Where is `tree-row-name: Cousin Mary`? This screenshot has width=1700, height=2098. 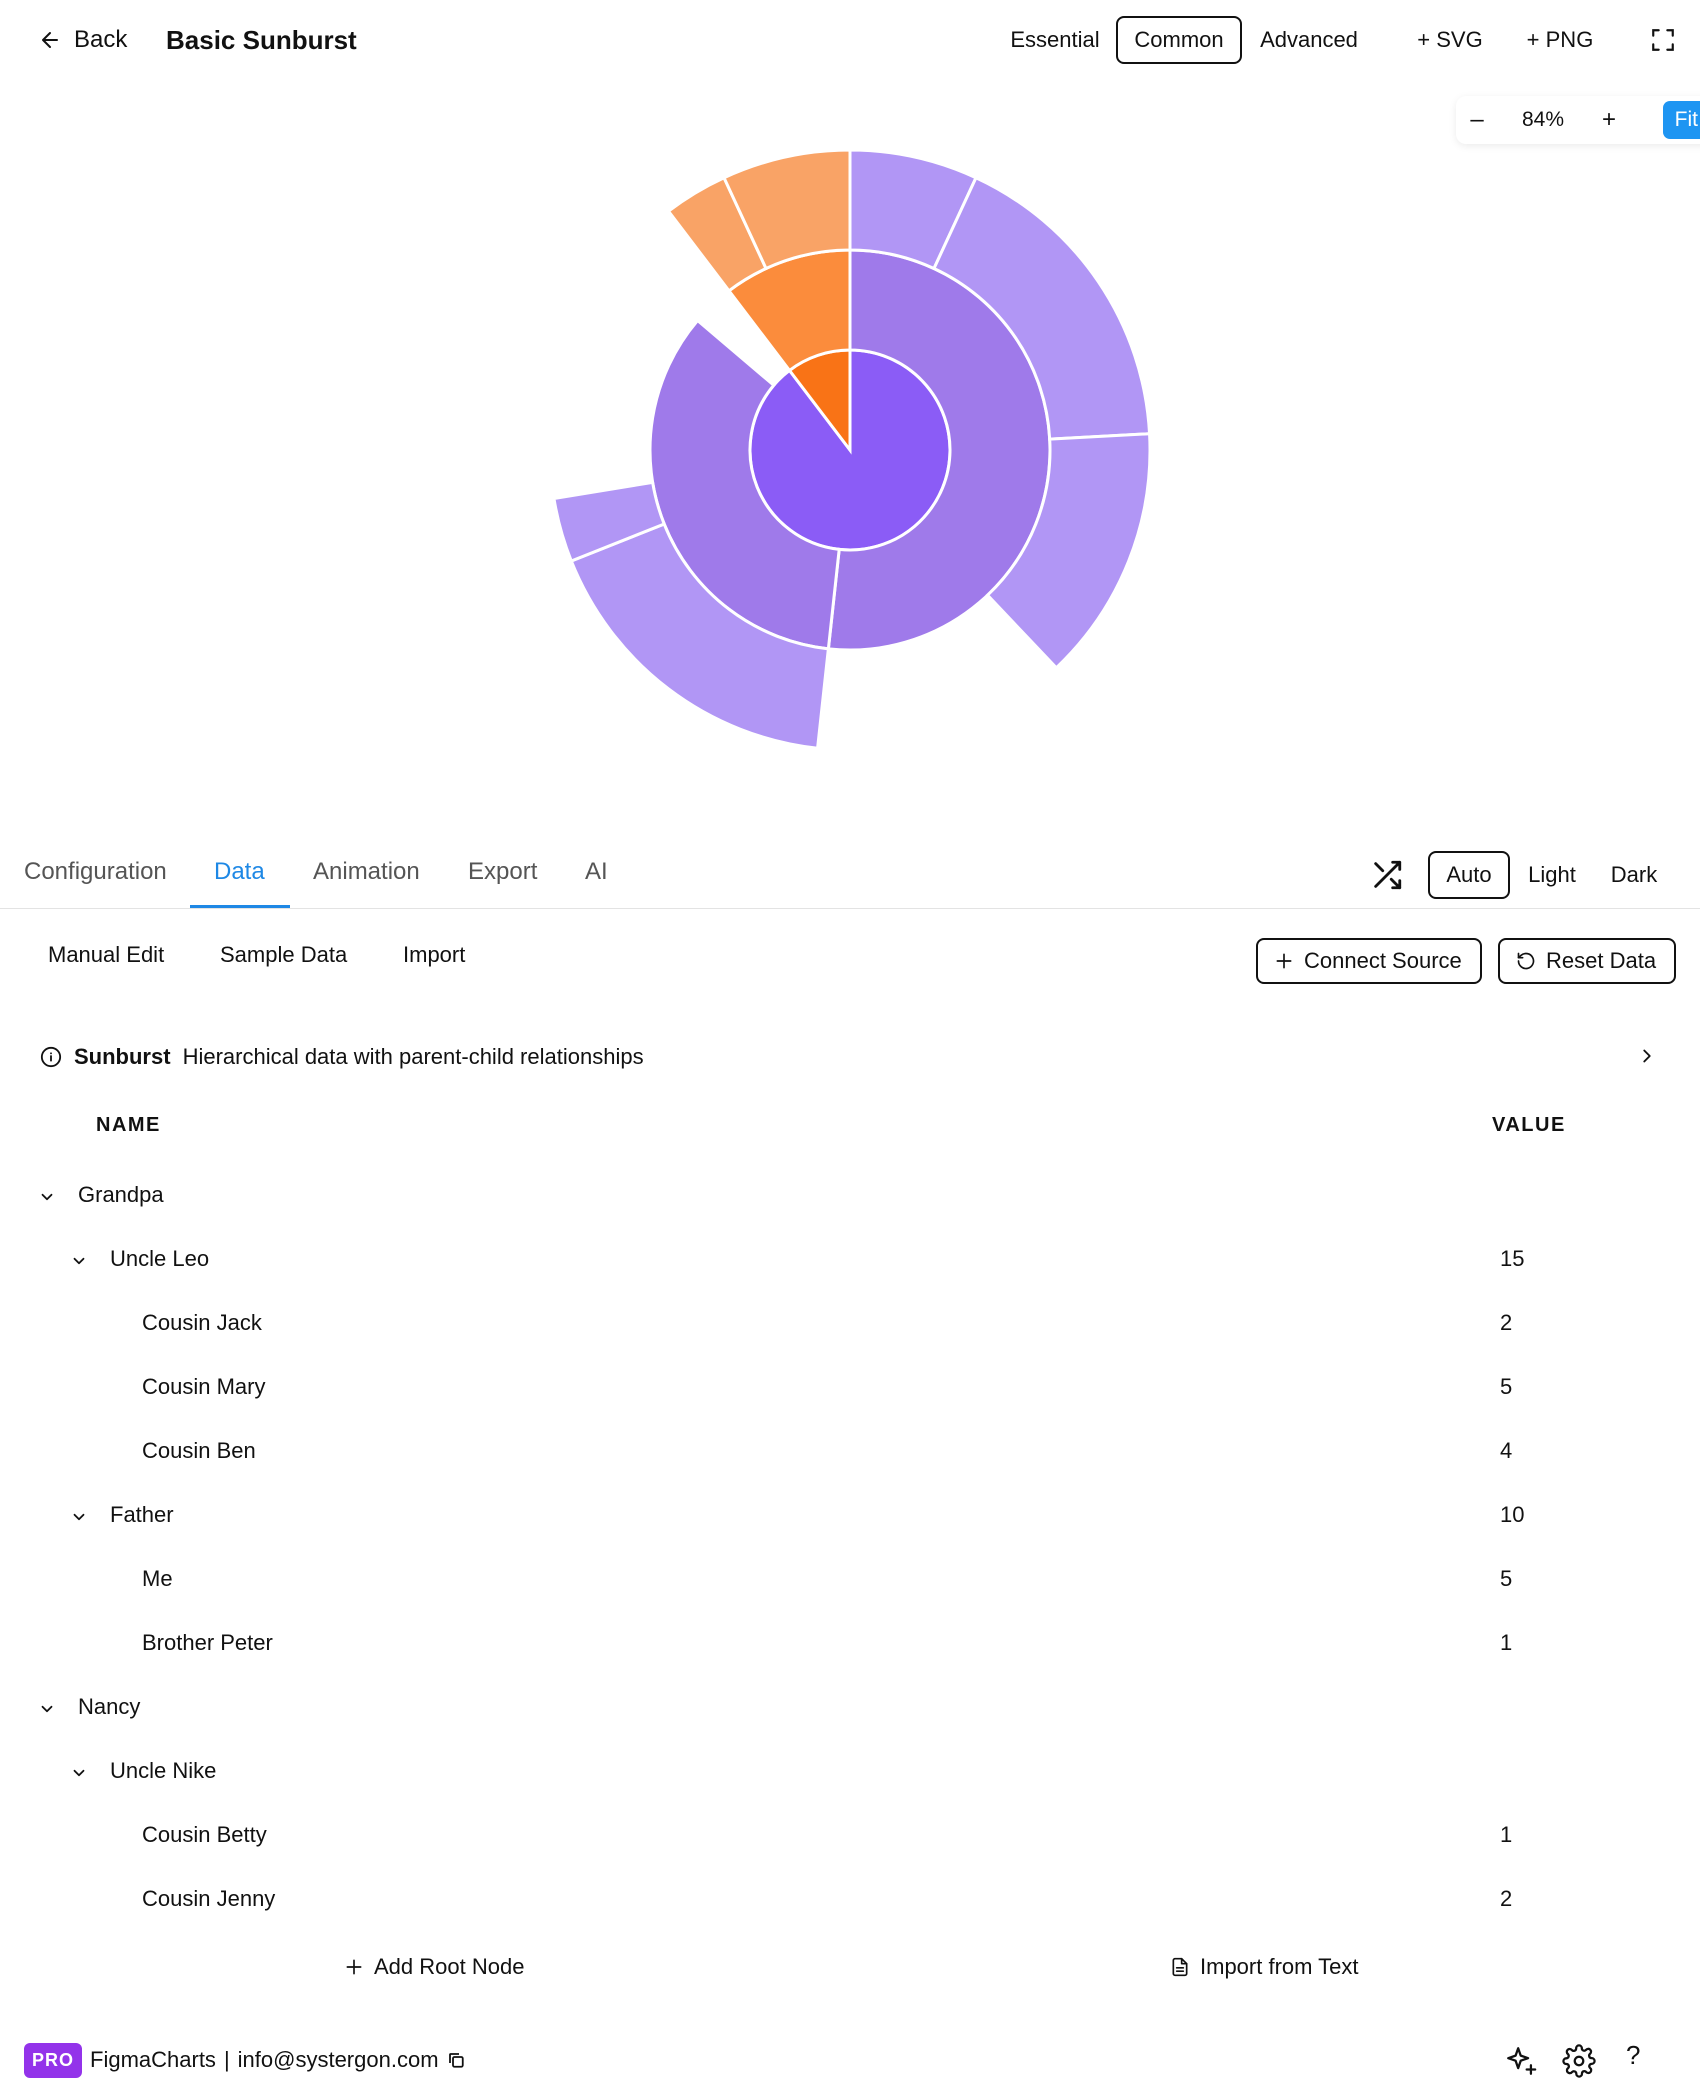 tree-row-name: Cousin Mary is located at coordinates (204, 1386).